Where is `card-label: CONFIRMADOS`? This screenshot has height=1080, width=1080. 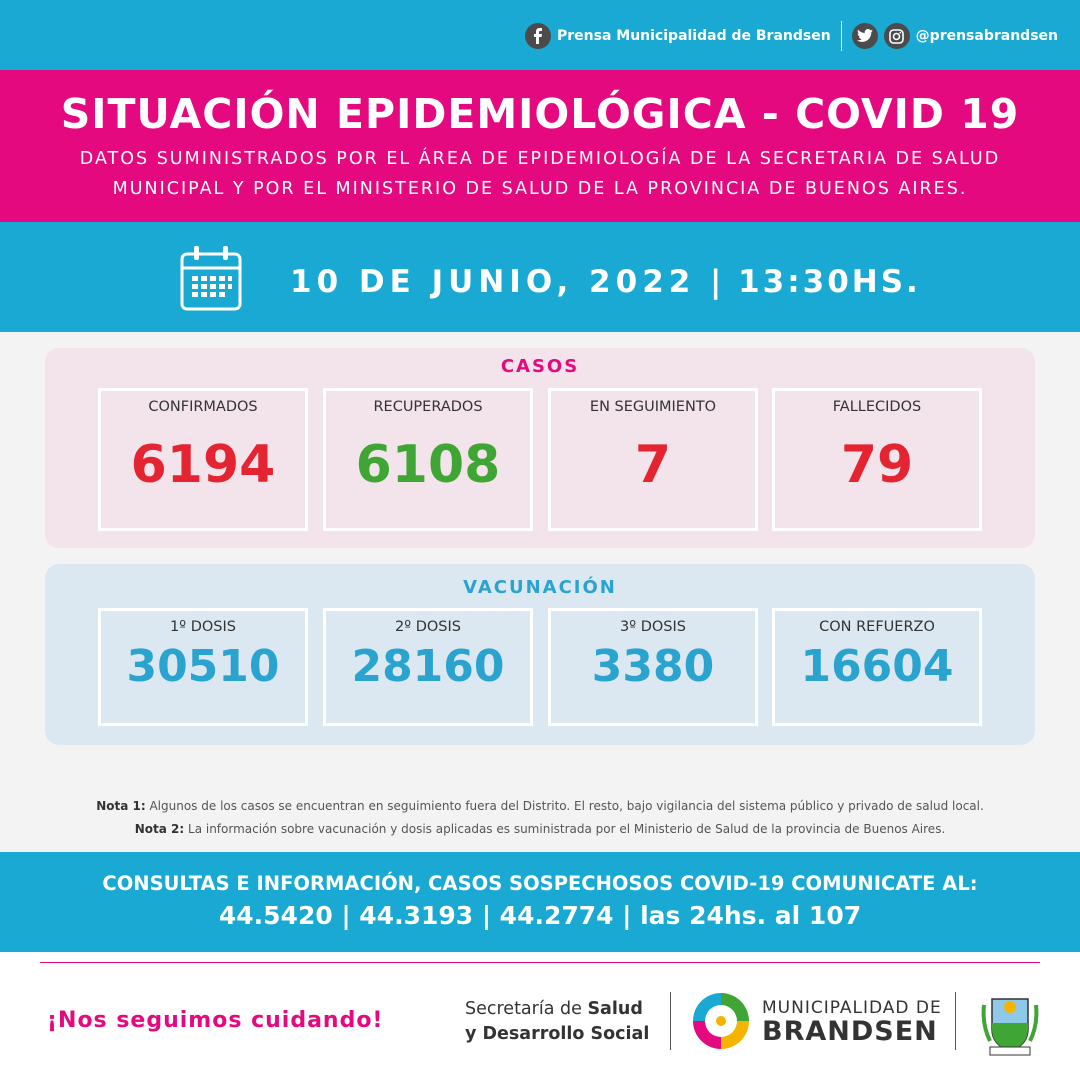
card-label: CONFIRMADOS is located at coordinates (203, 407).